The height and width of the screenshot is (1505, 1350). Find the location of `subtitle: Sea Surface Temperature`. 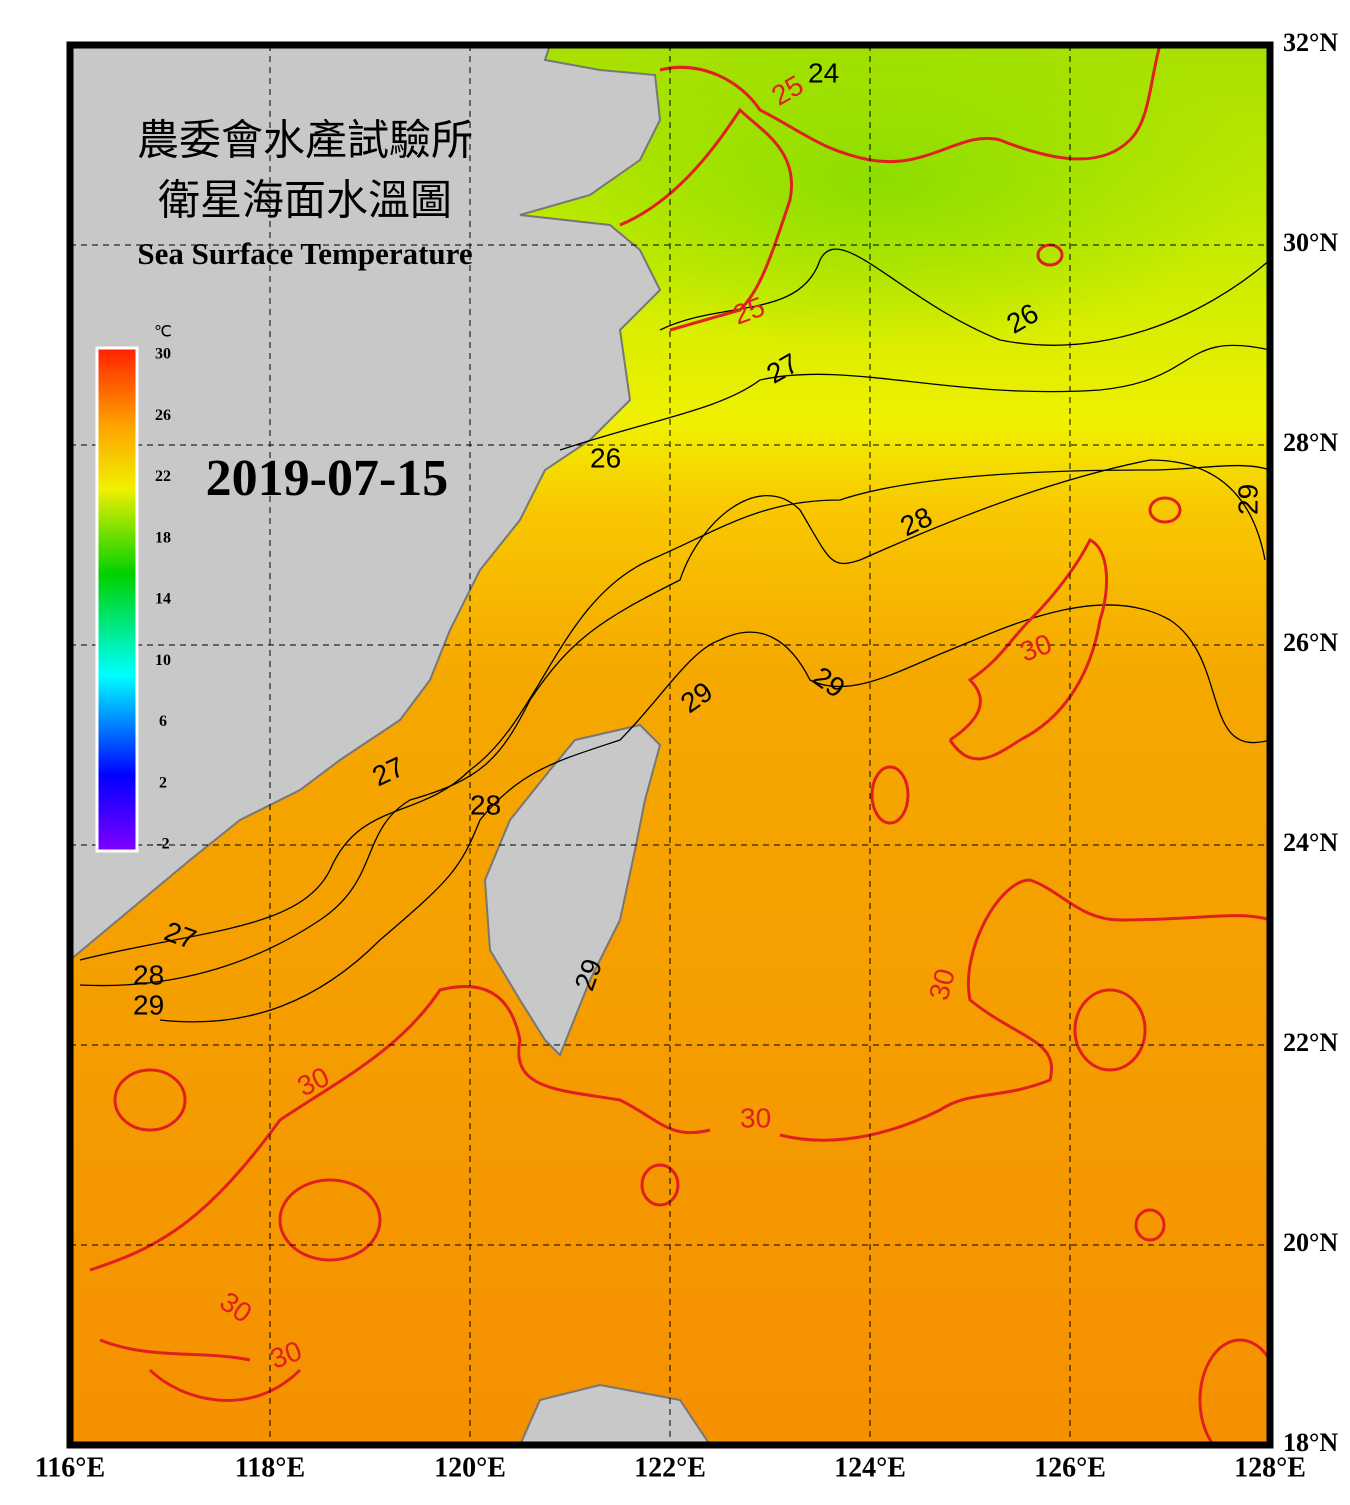

subtitle: Sea Surface Temperature is located at coordinates (304, 253).